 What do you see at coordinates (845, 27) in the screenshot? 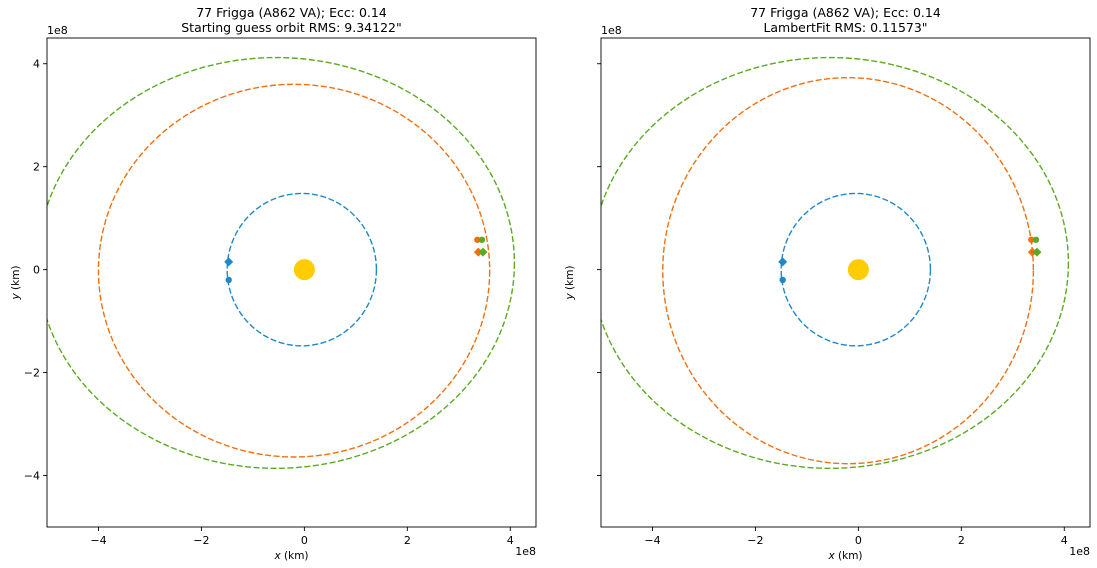
I see `chart-subtitle: LambertFit RMS: 0.11573"` at bounding box center [845, 27].